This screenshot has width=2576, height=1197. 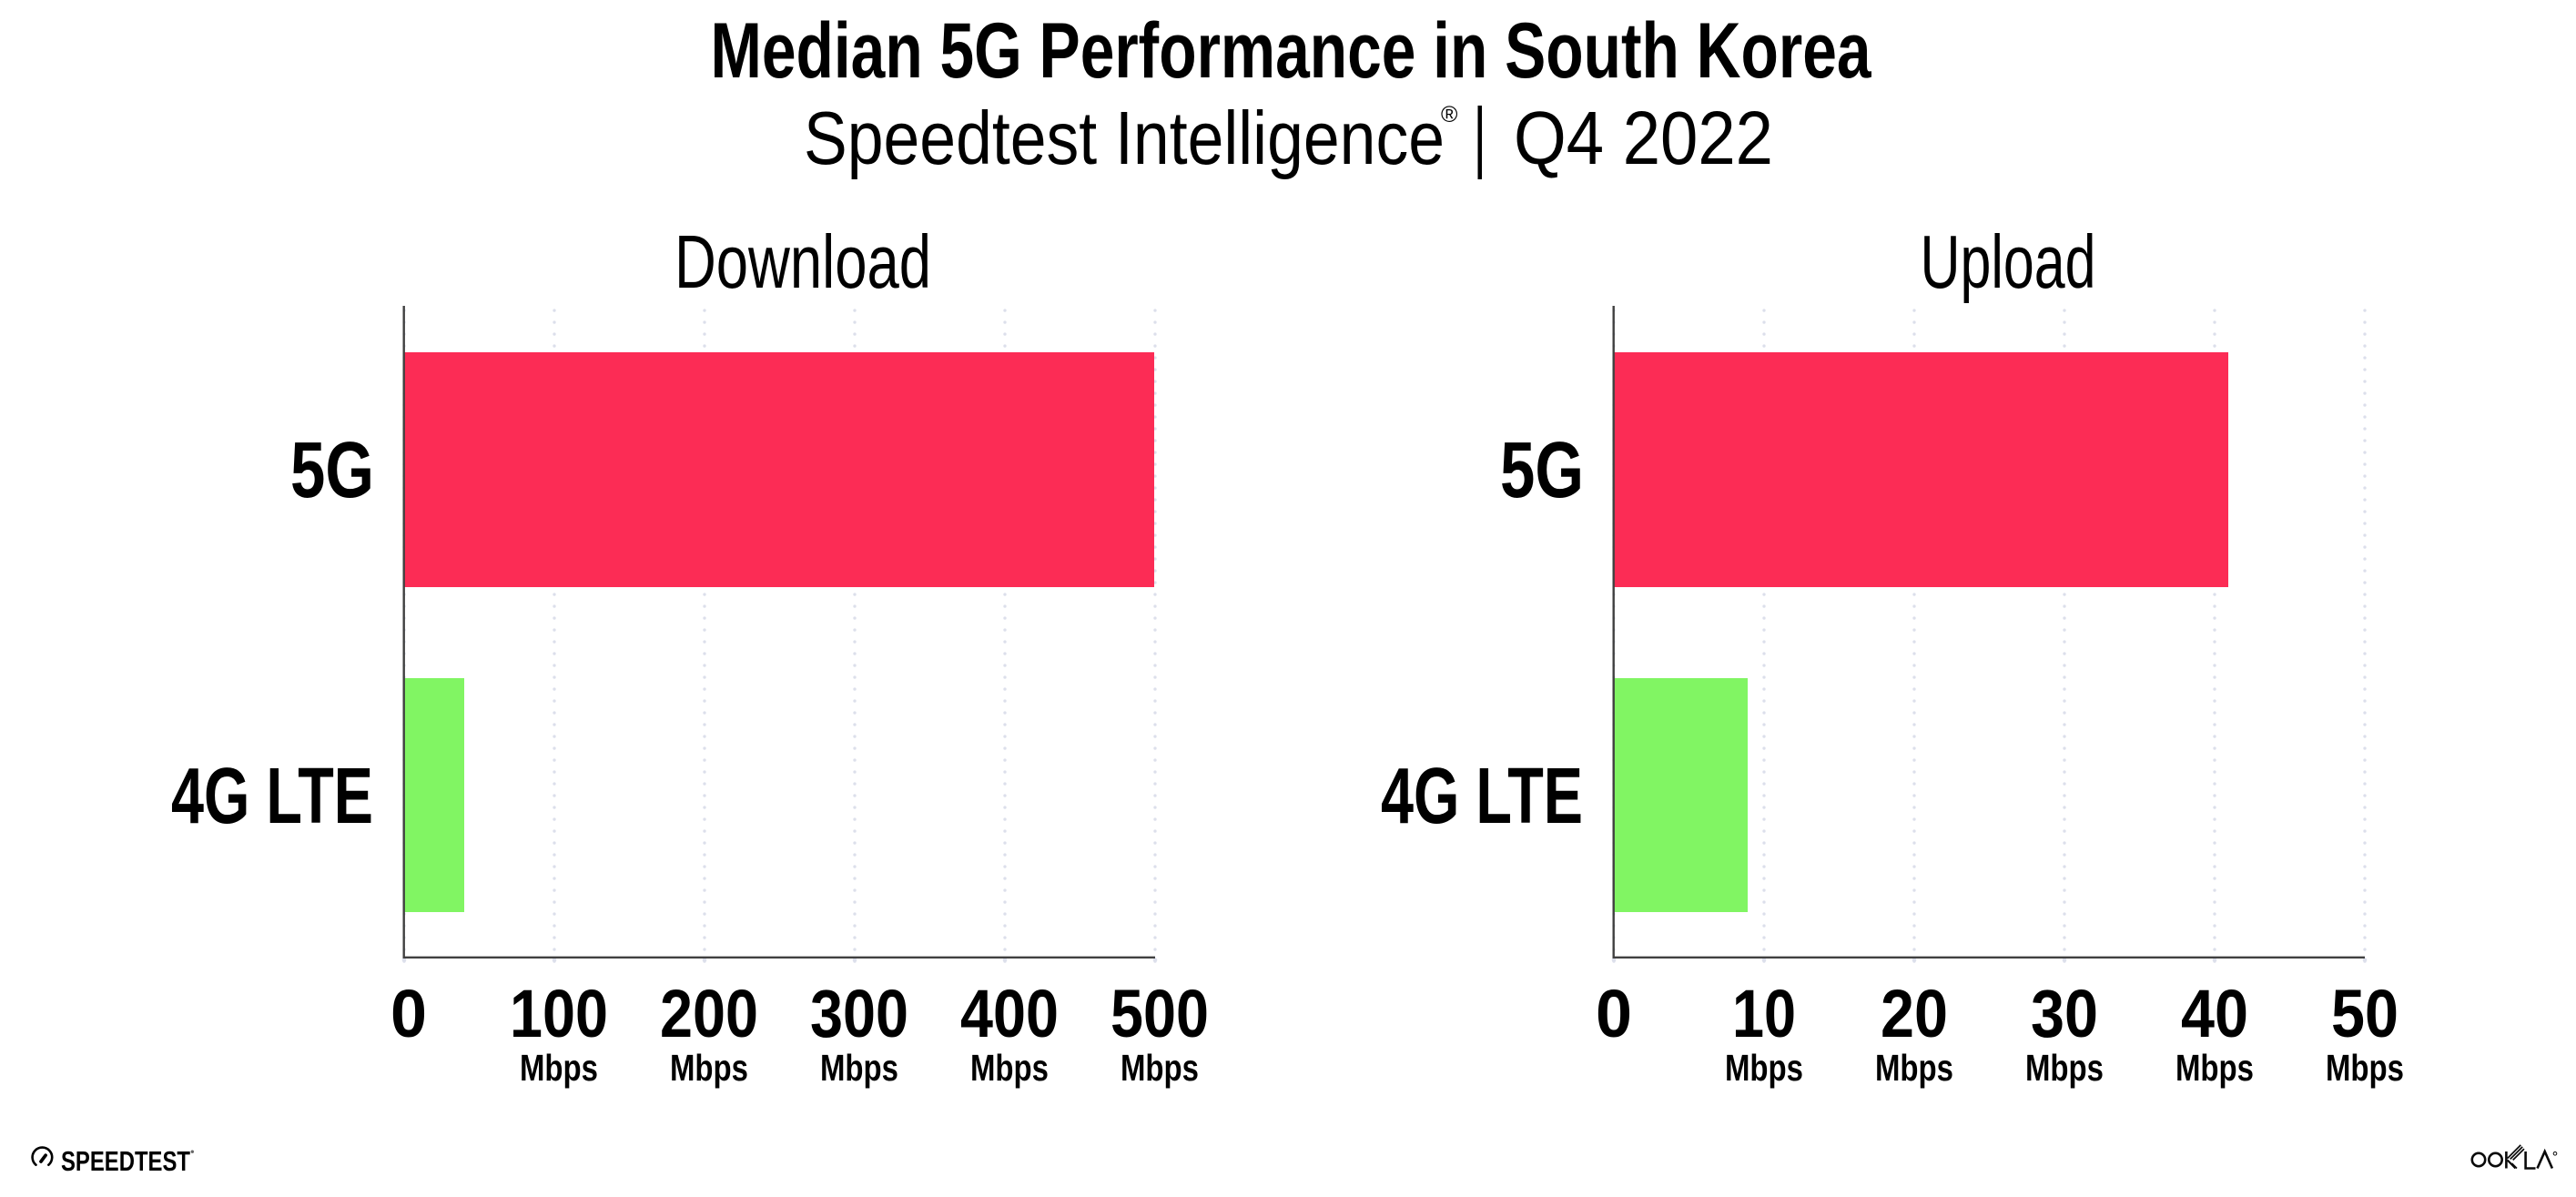 What do you see at coordinates (859, 1014) in the screenshot?
I see `svg-text: 300` at bounding box center [859, 1014].